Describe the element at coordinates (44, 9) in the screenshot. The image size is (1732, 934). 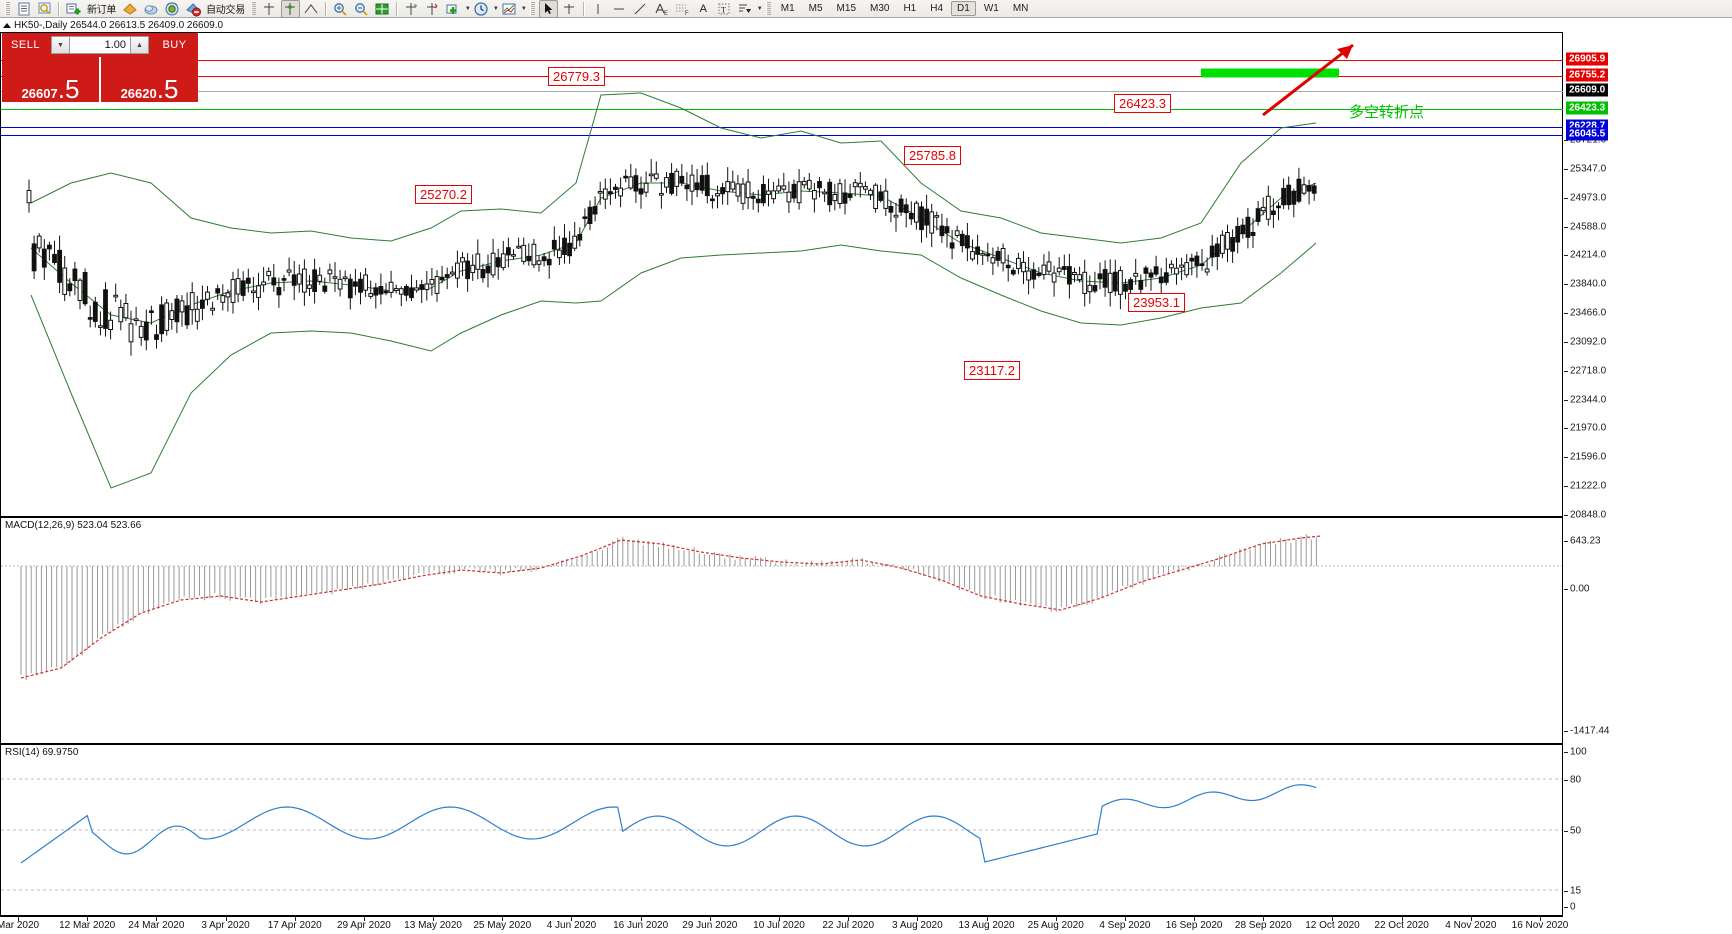
I see `magnifier-icon` at that location.